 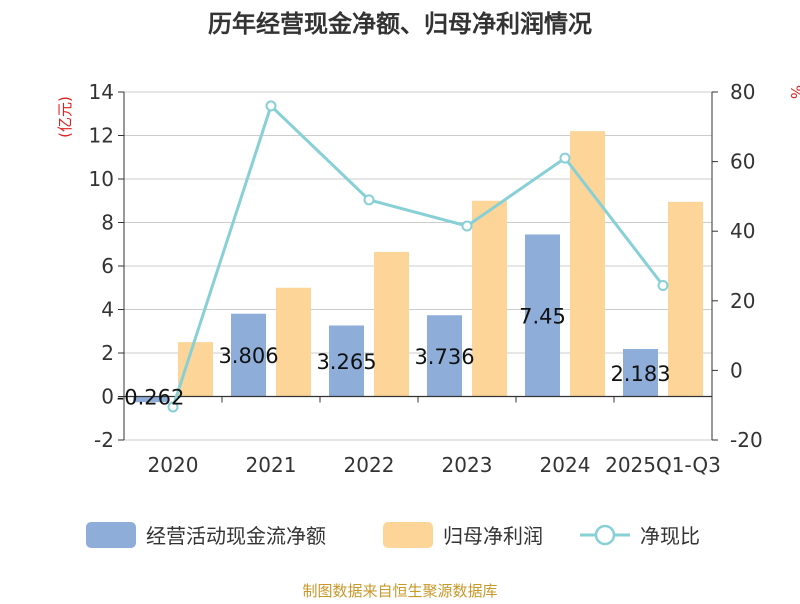 What do you see at coordinates (173, 465) in the screenshot?
I see `x-tick-label: 2020` at bounding box center [173, 465].